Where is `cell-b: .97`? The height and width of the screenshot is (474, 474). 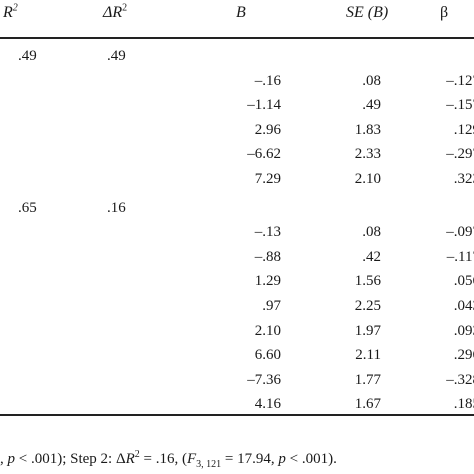 cell-b: .97 is located at coordinates (271, 306).